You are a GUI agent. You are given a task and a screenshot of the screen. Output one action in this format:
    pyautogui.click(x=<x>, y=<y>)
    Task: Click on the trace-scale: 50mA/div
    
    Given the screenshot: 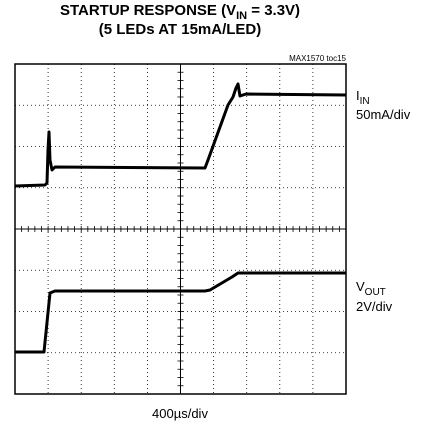 What is the action you would take?
    pyautogui.click(x=383, y=114)
    